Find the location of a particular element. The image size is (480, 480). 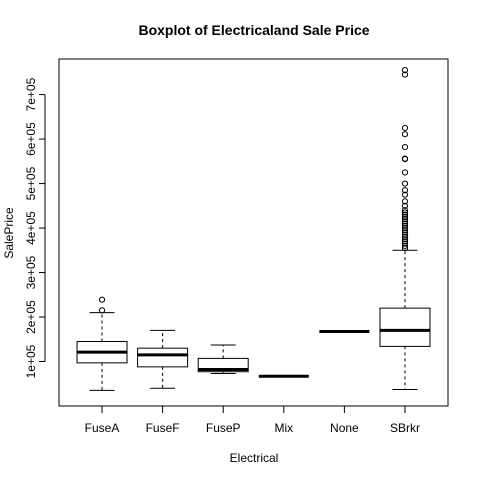

box-fusef is located at coordinates (163, 359).